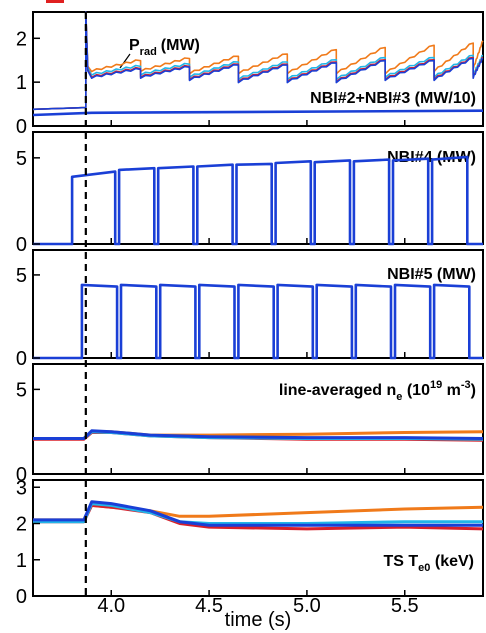 The width and height of the screenshot is (486, 633). What do you see at coordinates (164, 47) in the screenshot?
I see `panel-label-prad: Prad (MW)` at bounding box center [164, 47].